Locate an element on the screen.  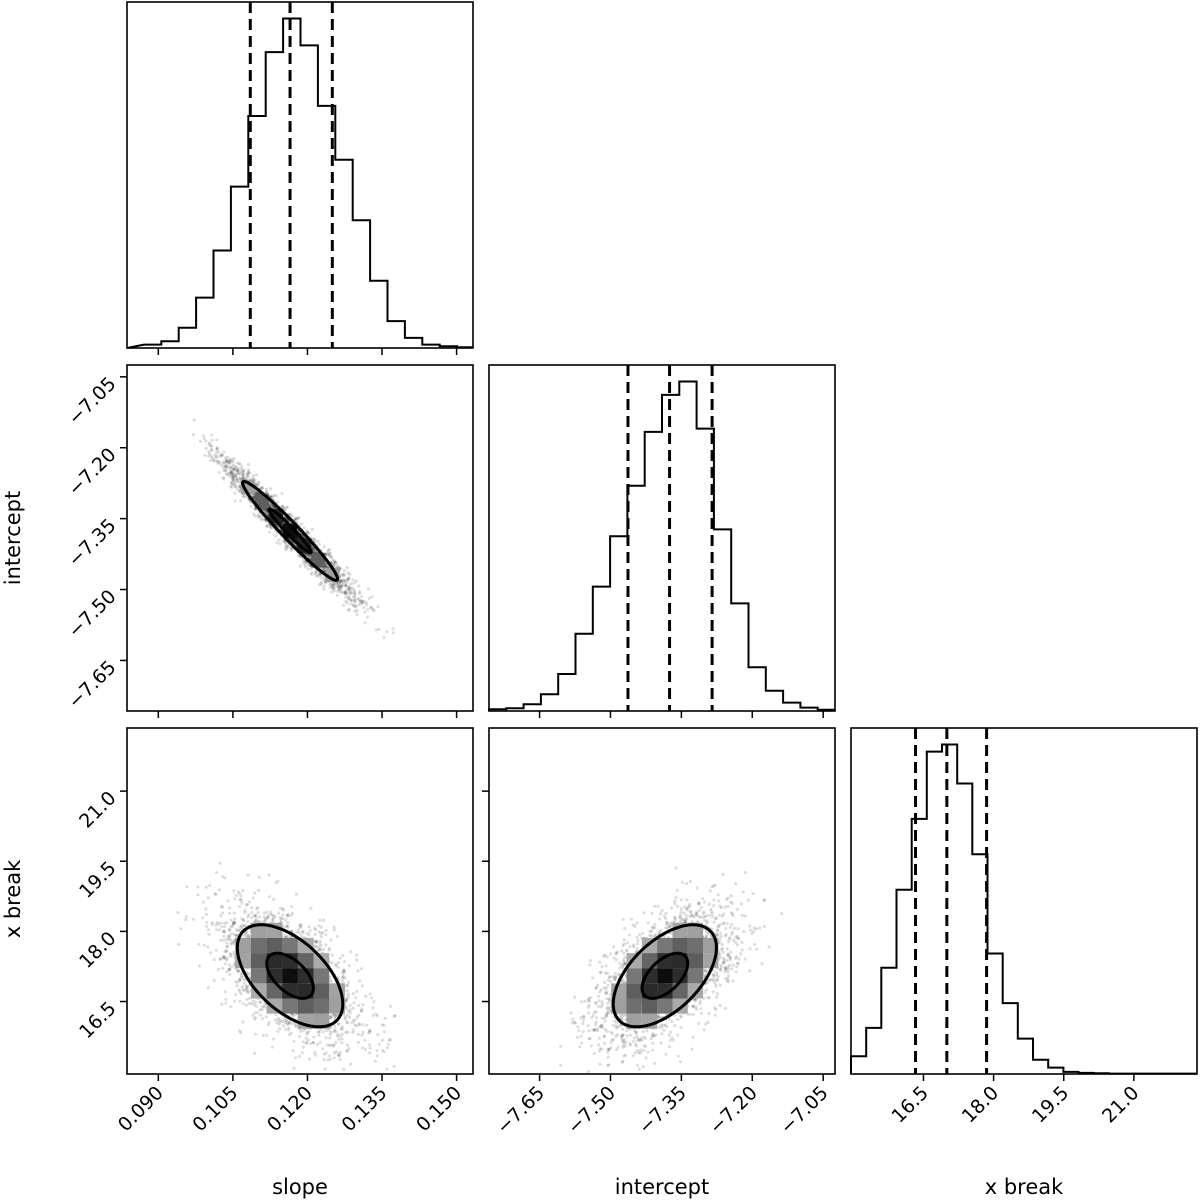
histogram-step-line is located at coordinates (300, 184).